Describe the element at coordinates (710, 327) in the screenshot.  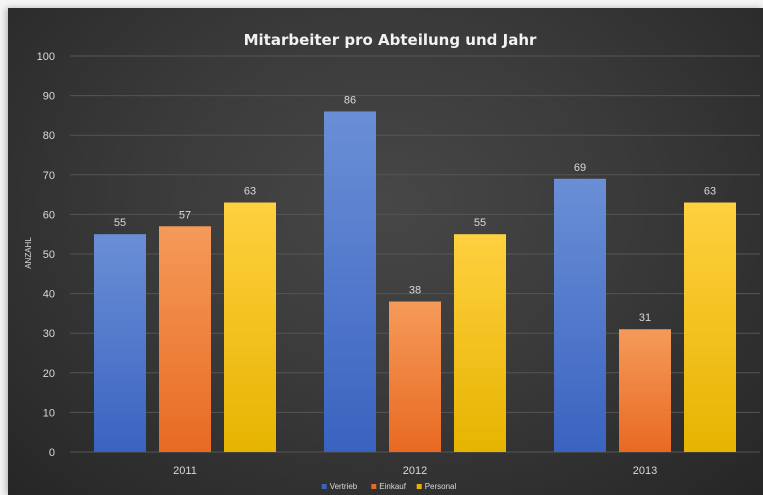
I see `bar-personal-2013` at that location.